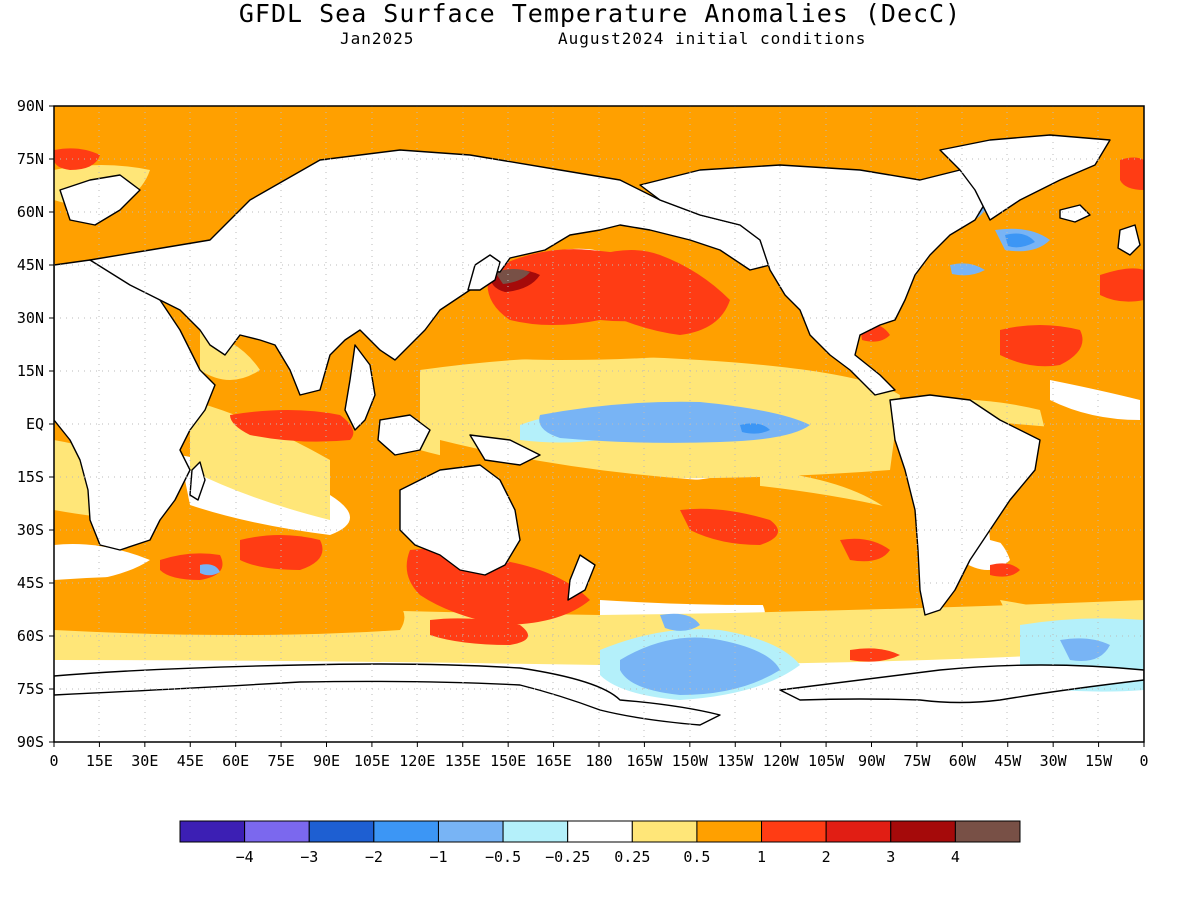 Image resolution: width=1200 pixels, height=900 pixels. I want to click on colorbar, so click(600, 831).